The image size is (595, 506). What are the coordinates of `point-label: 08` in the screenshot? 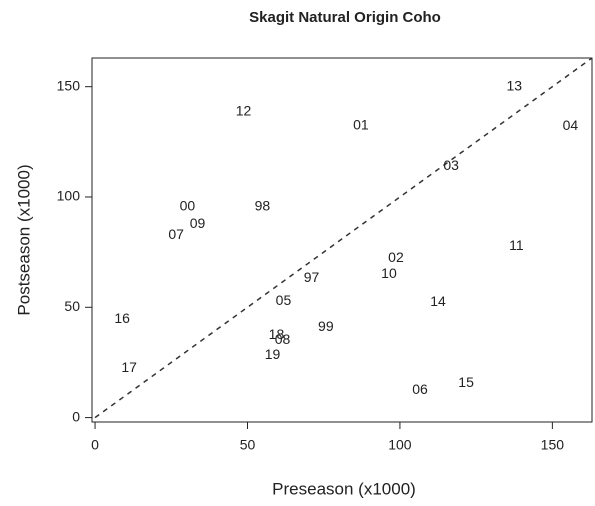 It's located at (283, 339).